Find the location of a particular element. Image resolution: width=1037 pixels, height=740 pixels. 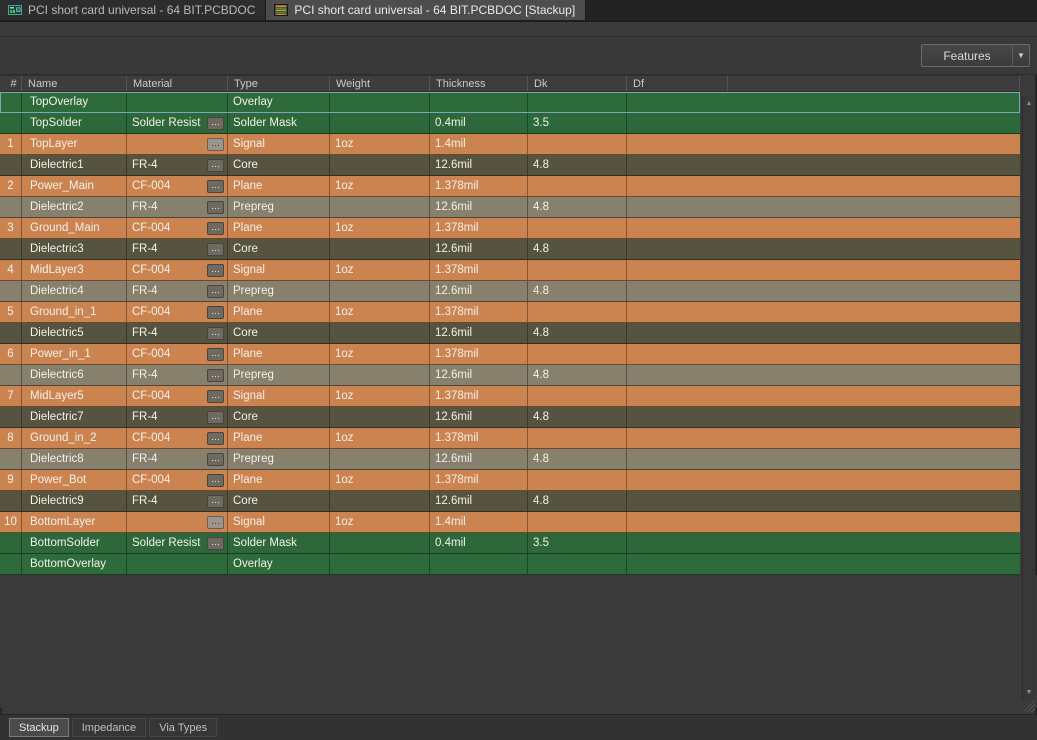

stackup-row-TopOverlay: TopOverlay Overlay is located at coordinates (510, 102).